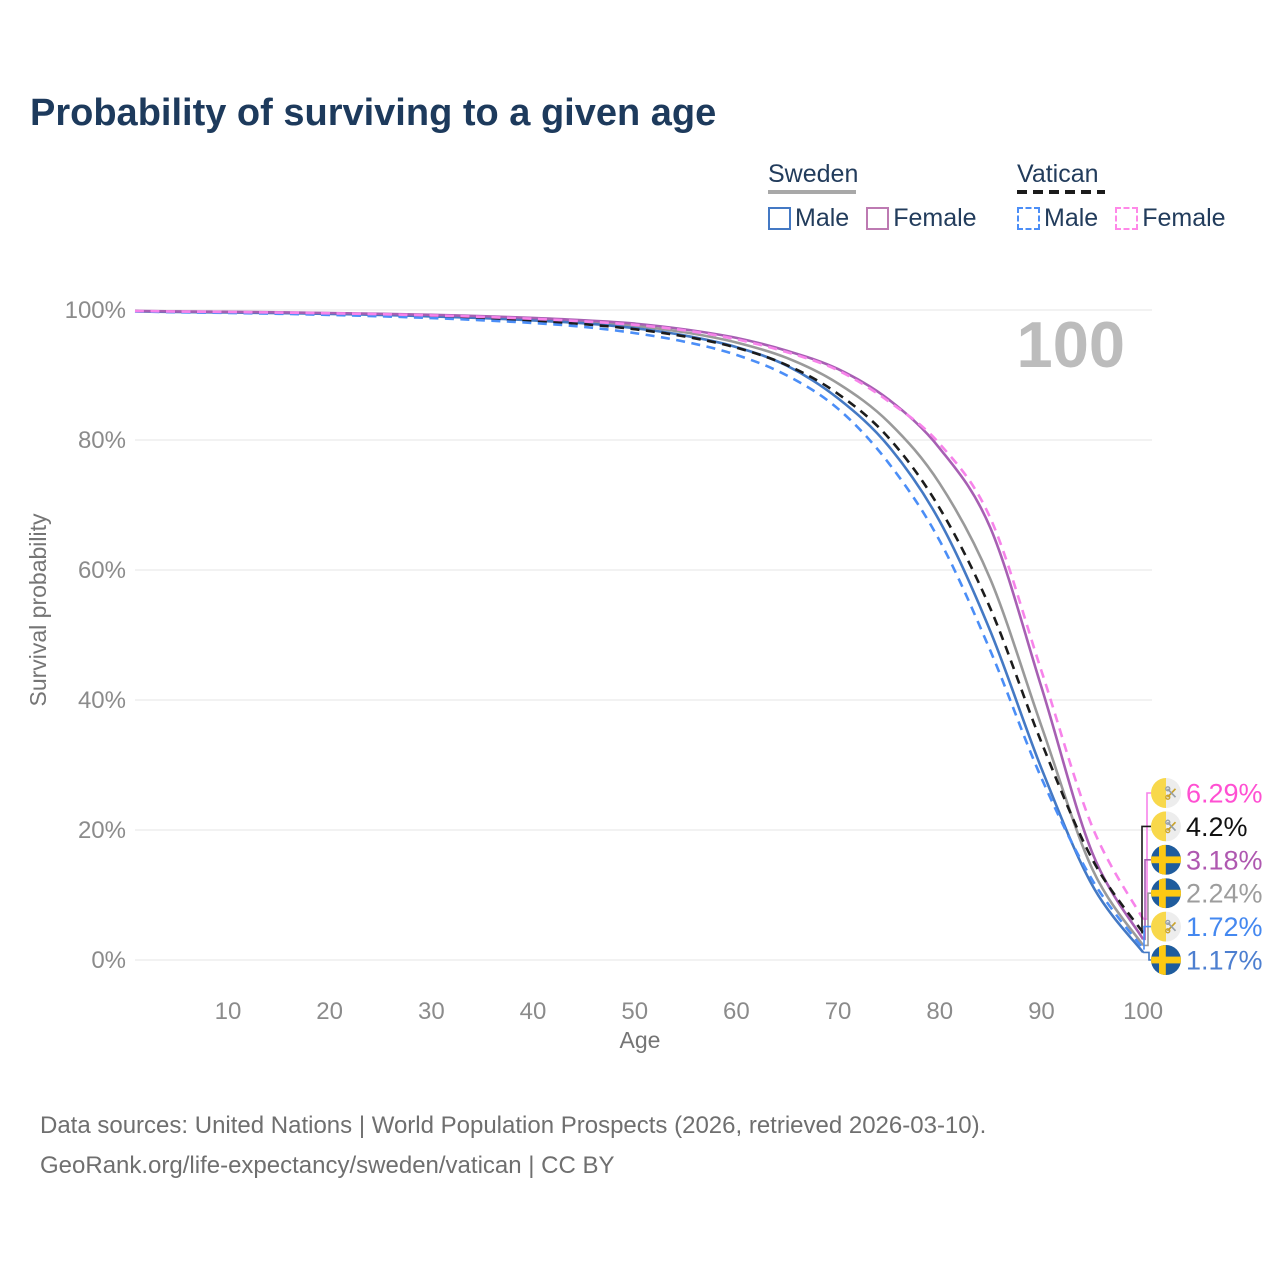 The width and height of the screenshot is (1280, 1280). I want to click on end-label-sweden-female: 3.18%, so click(1224, 860).